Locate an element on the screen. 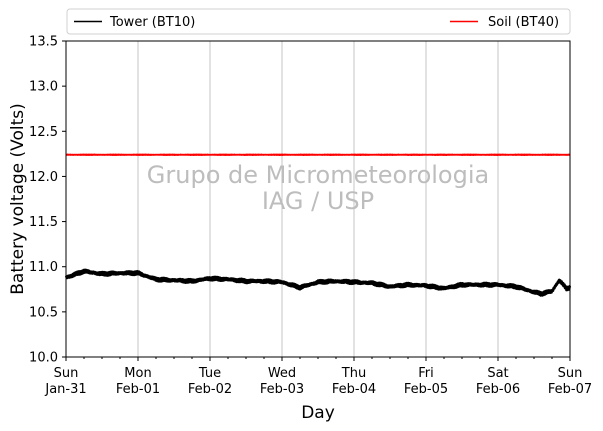  x-tick-label-date: Feb-06 is located at coordinates (498, 389).